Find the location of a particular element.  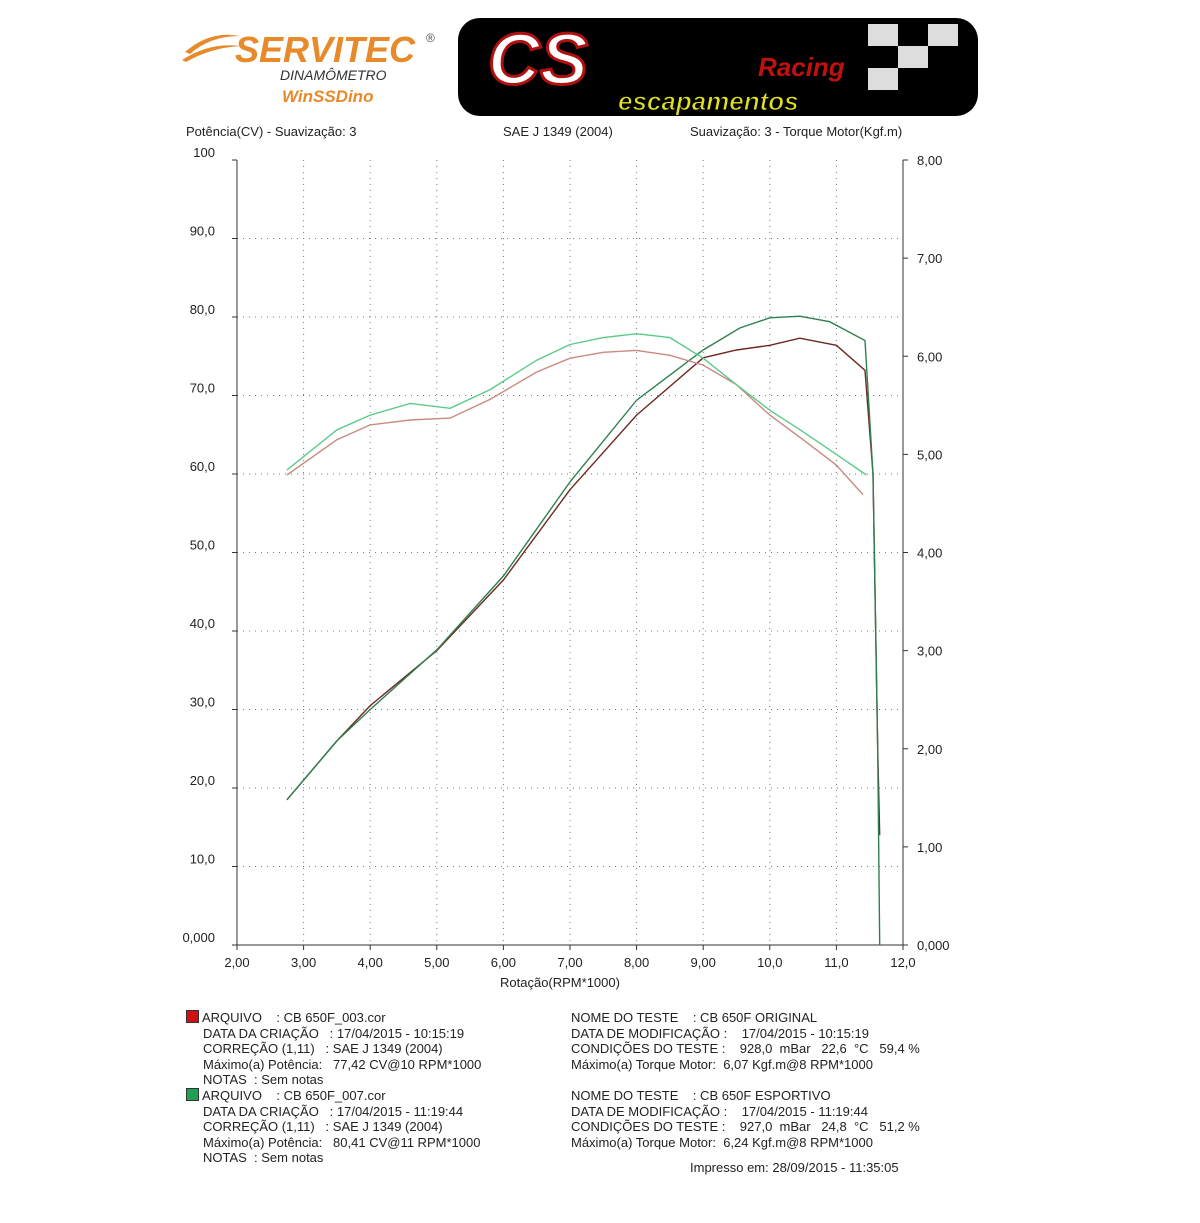

svg-text: SERVITEC is located at coordinates (325, 49).